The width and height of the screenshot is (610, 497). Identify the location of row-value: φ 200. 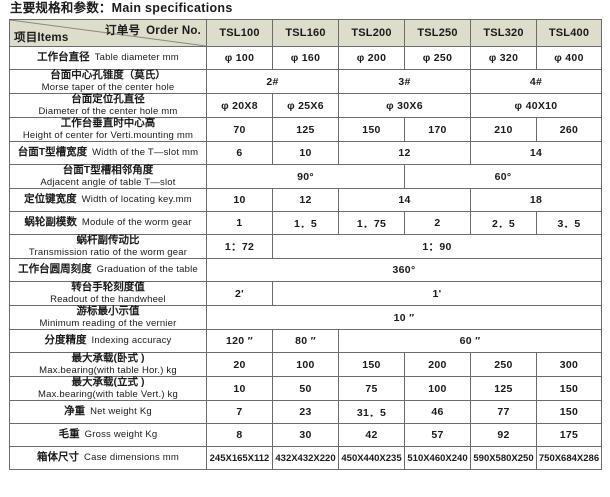
(371, 58).